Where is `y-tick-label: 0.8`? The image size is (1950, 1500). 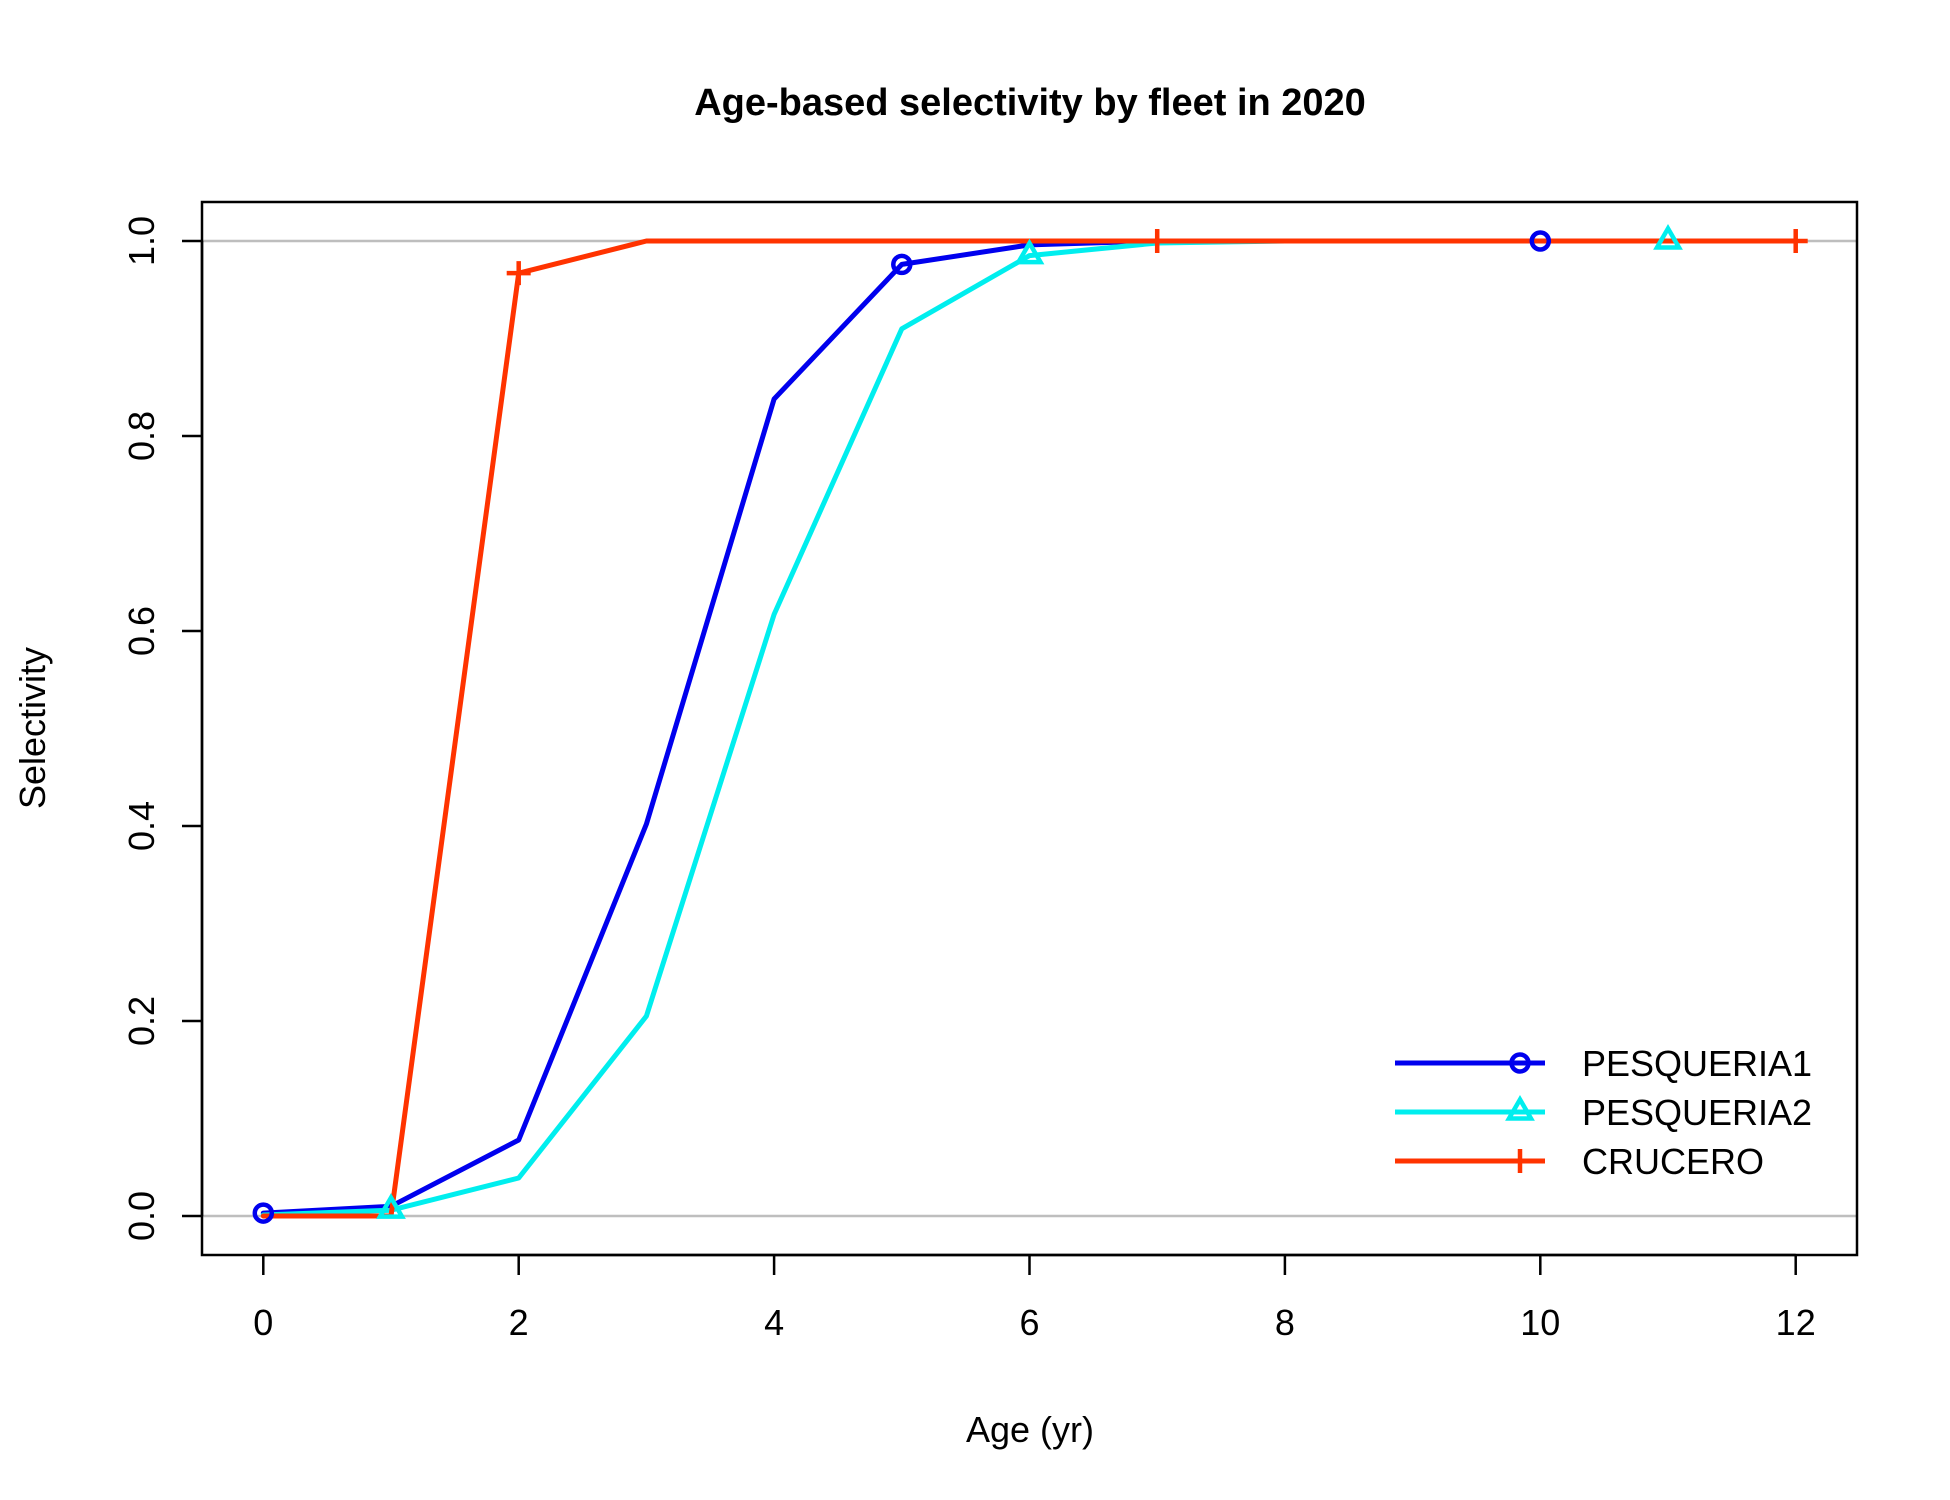 y-tick-label: 0.8 is located at coordinates (141, 436).